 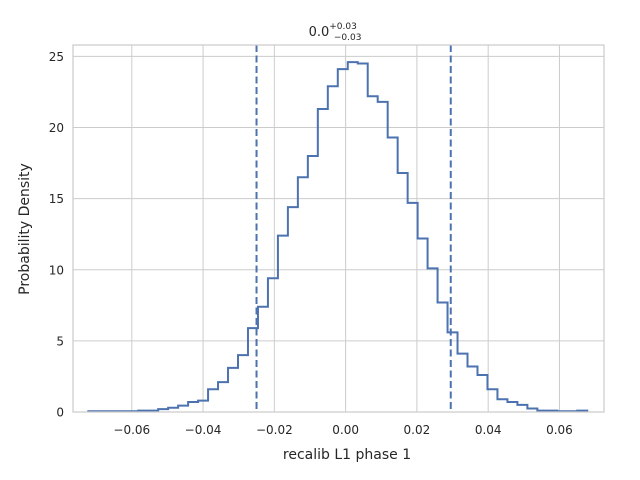 What do you see at coordinates (319, 32) in the screenshot?
I see `chart-title-base: 0.0` at bounding box center [319, 32].